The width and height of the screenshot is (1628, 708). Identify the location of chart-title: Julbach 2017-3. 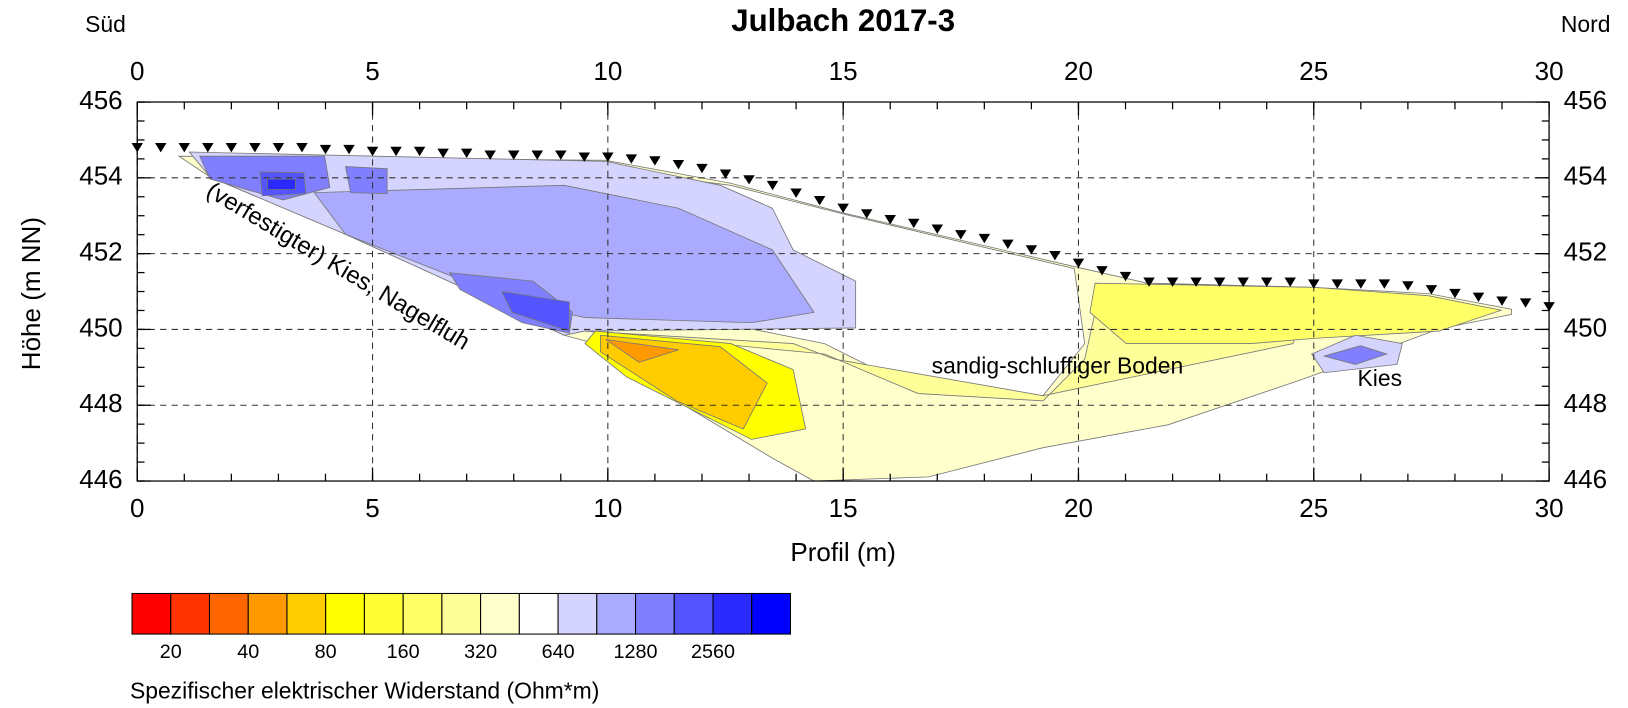
(843, 20).